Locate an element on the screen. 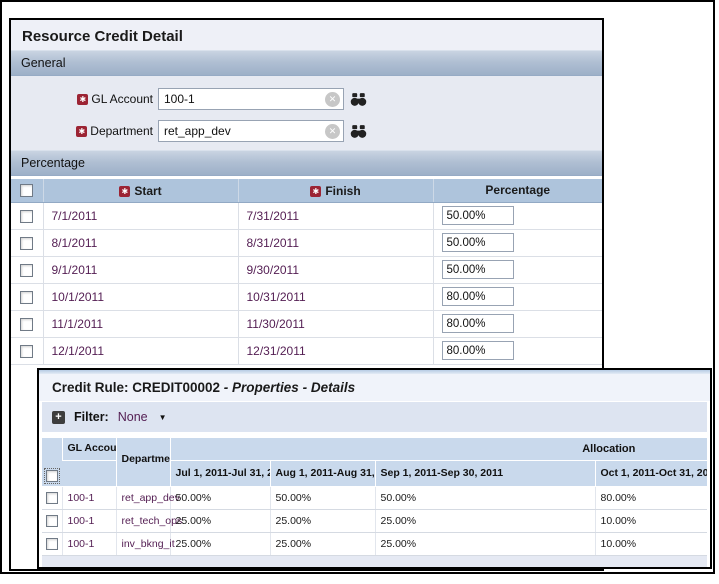 This screenshot has width=719, height=584. expand-icon: + is located at coordinates (58, 417).